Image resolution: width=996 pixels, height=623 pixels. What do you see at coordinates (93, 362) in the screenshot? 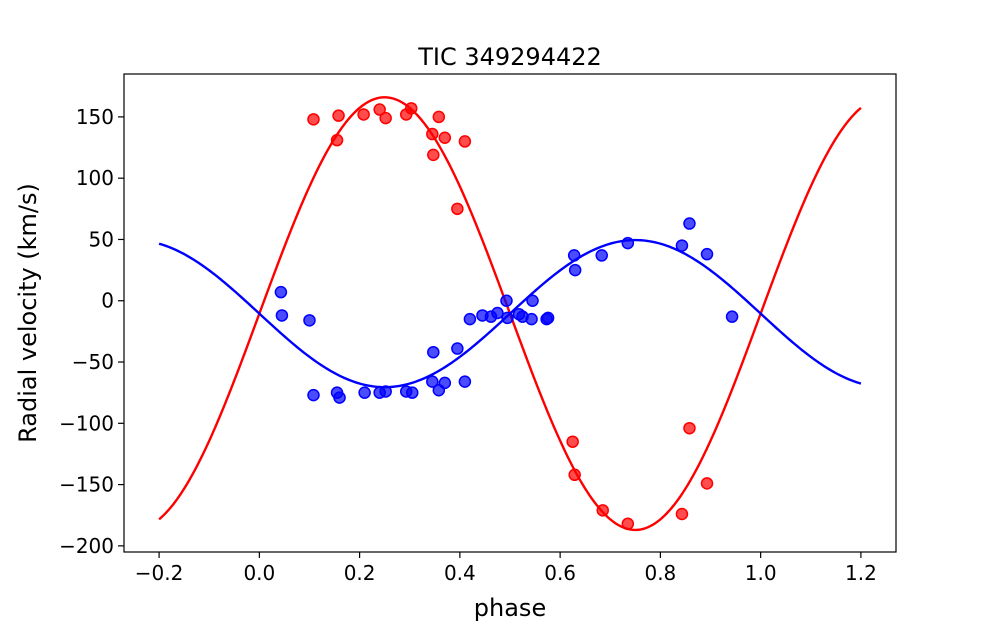
I see `y-tick-label: −50` at bounding box center [93, 362].